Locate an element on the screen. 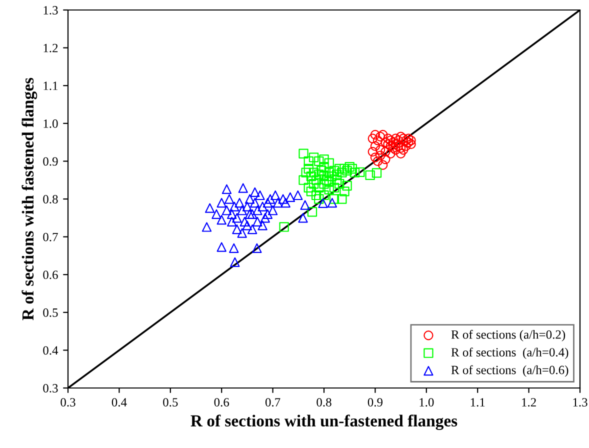 Image resolution: width=589 pixels, height=448 pixels. legend-label: R of sections (a/h=0.2) is located at coordinates (508, 336).